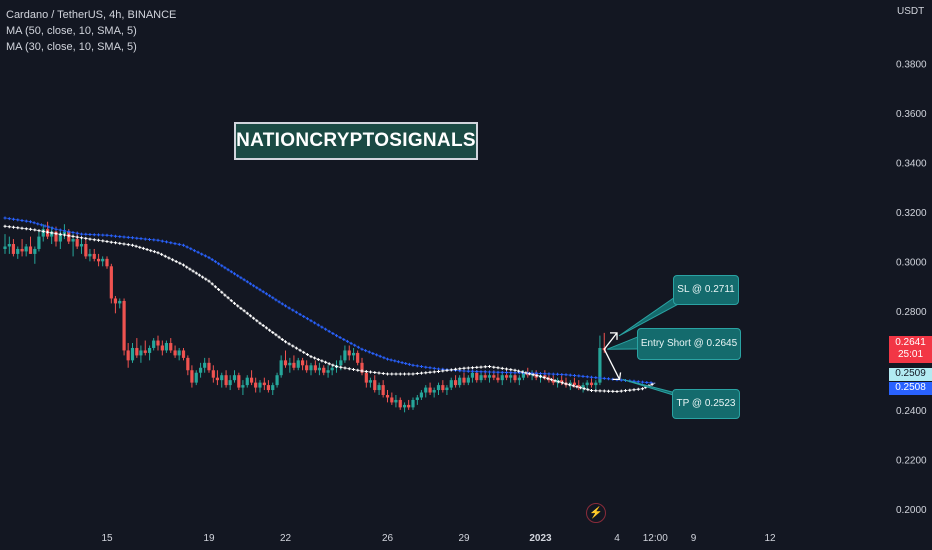 The width and height of the screenshot is (932, 550). I want to click on ma-50-legend: MA (50, close, 10, SMA, 5), so click(71, 31).